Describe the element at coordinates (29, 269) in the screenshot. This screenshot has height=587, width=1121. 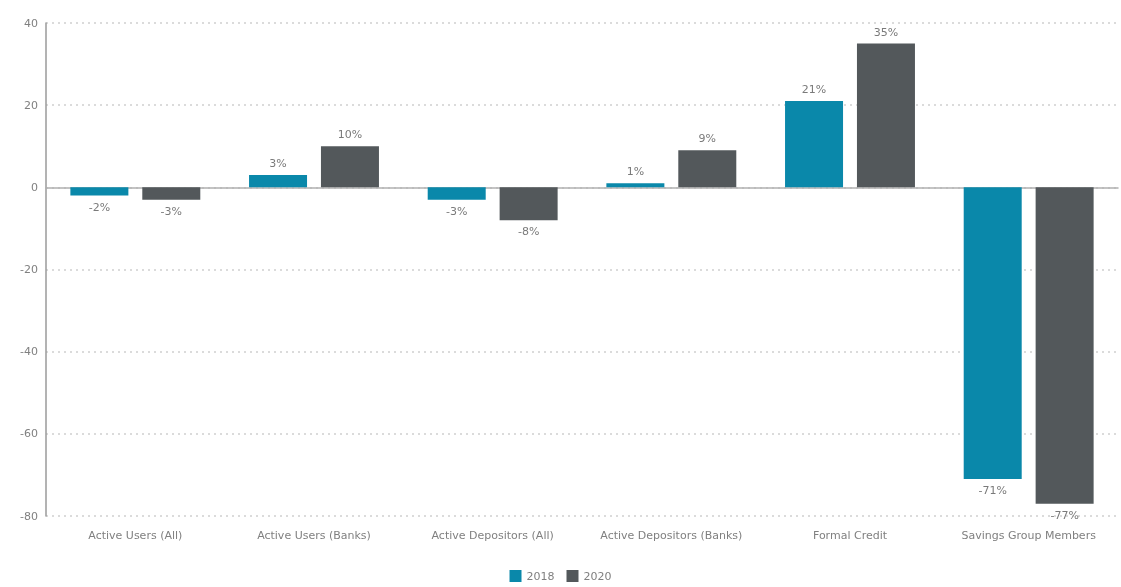
I see `y-tick-label: -20` at that location.